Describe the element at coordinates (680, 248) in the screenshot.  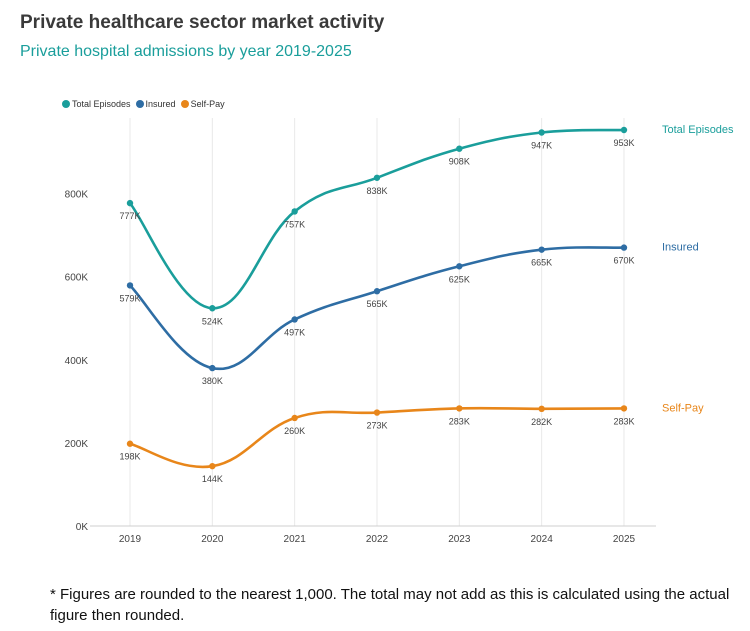
I see `series-end-label-insured: Insured` at that location.